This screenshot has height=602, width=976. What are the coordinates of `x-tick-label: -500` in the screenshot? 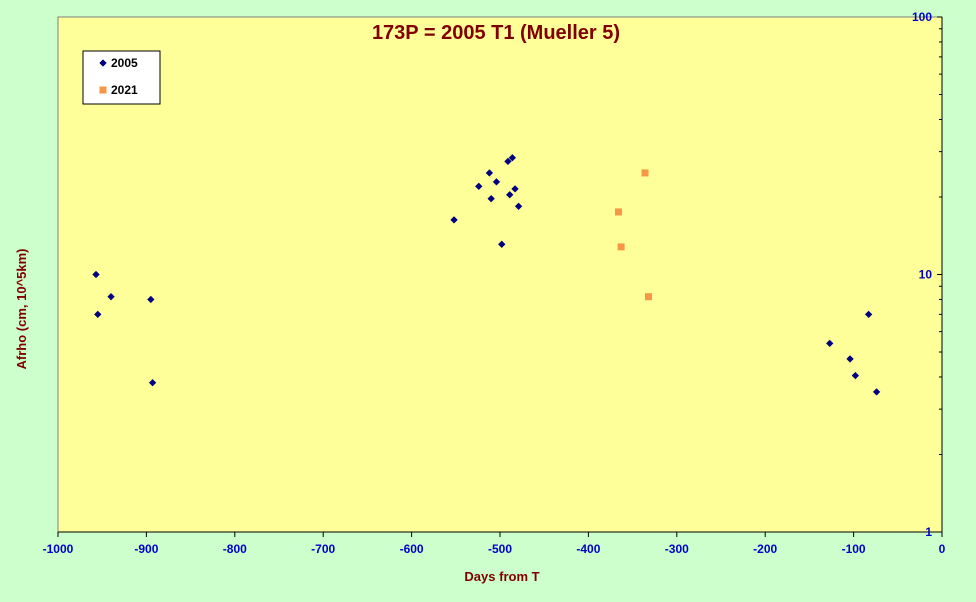 It's located at (500, 549).